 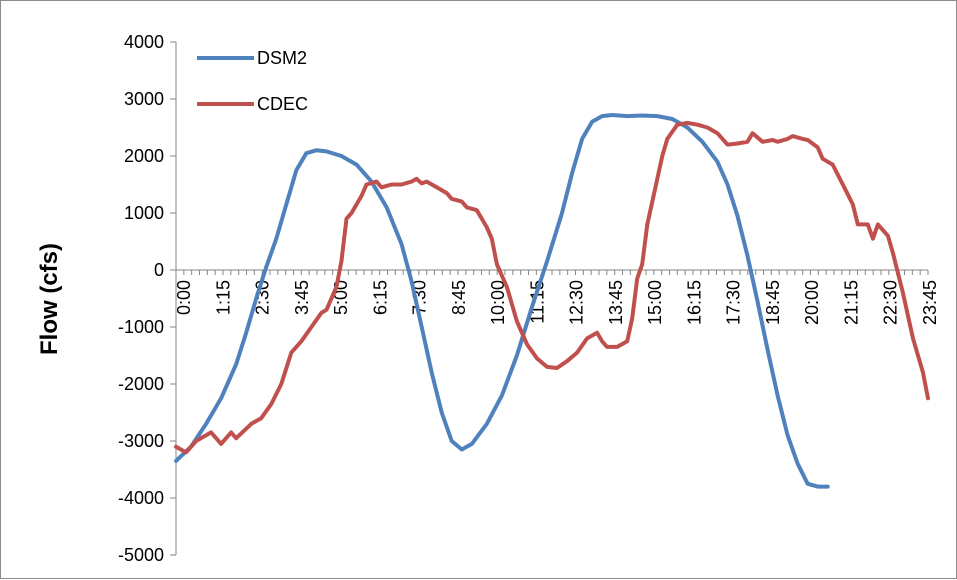 What do you see at coordinates (891, 302) in the screenshot?
I see `x-tick-label: 22:30` at bounding box center [891, 302].